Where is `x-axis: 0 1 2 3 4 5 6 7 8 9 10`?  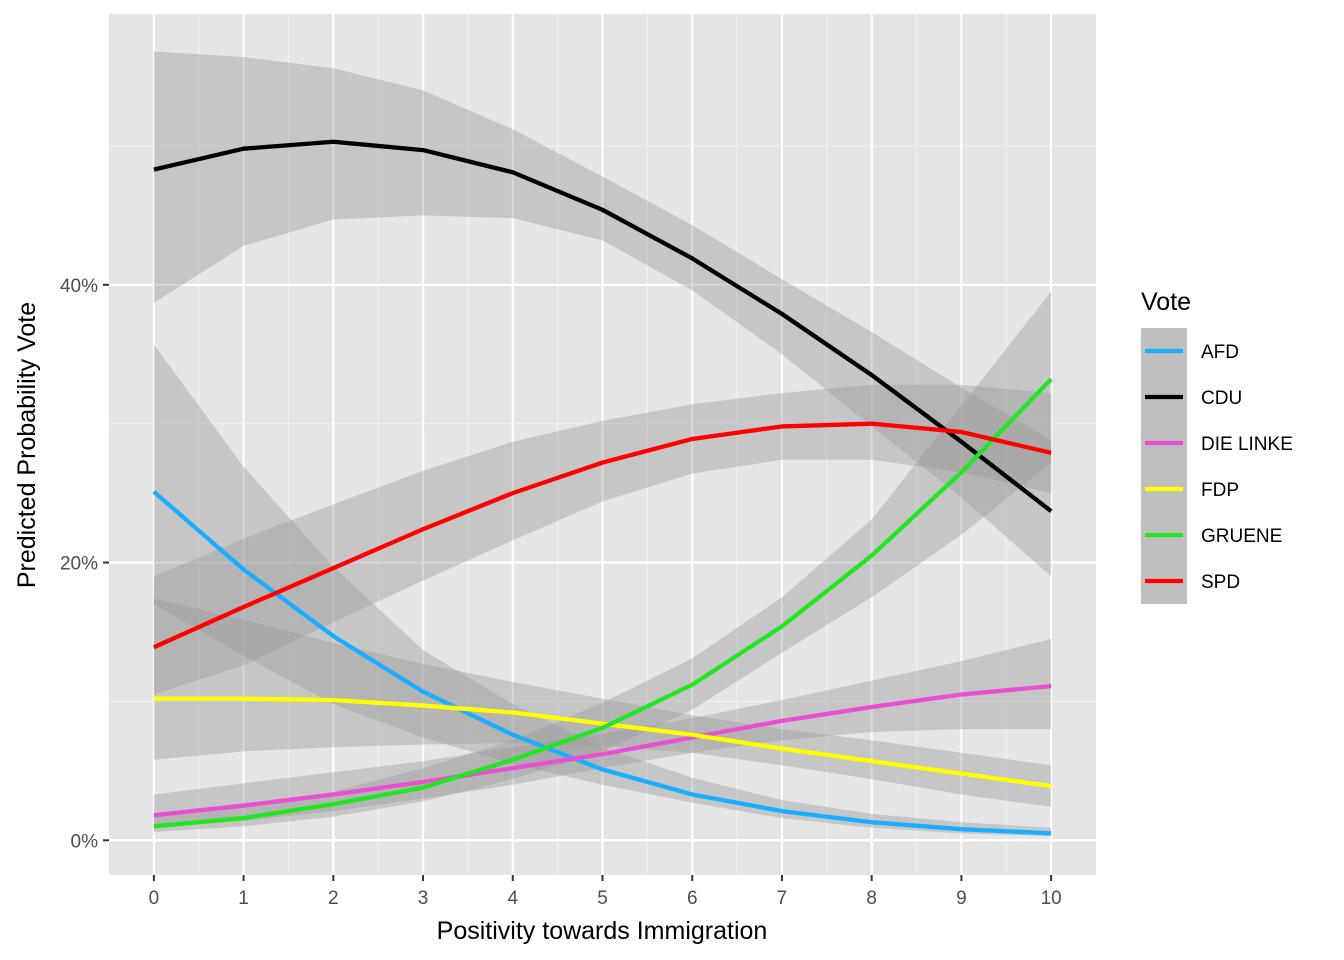
x-axis: 0 1 2 3 4 5 6 7 8 9 10 is located at coordinates (605, 892).